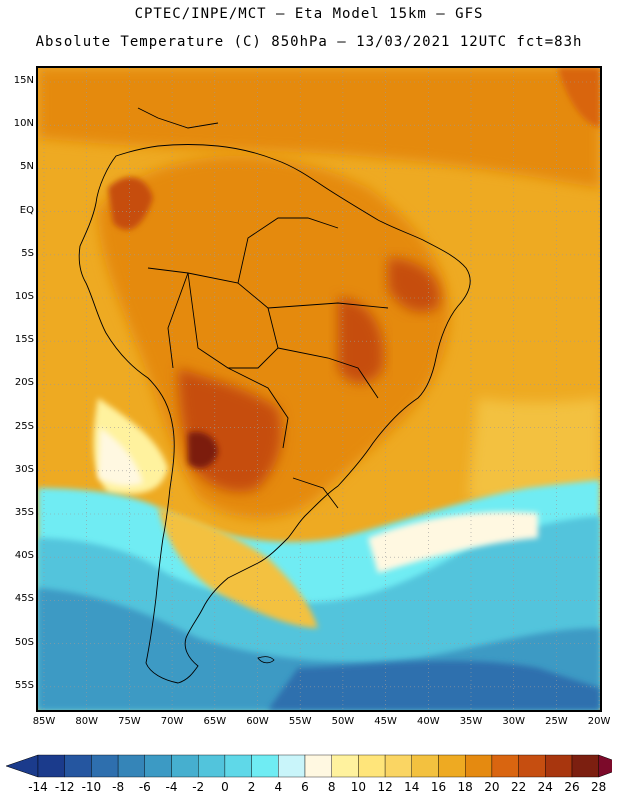 Image resolution: width=618 pixels, height=800 pixels. Describe the element at coordinates (44, 721) in the screenshot. I see `longitude-label: 85W` at that location.